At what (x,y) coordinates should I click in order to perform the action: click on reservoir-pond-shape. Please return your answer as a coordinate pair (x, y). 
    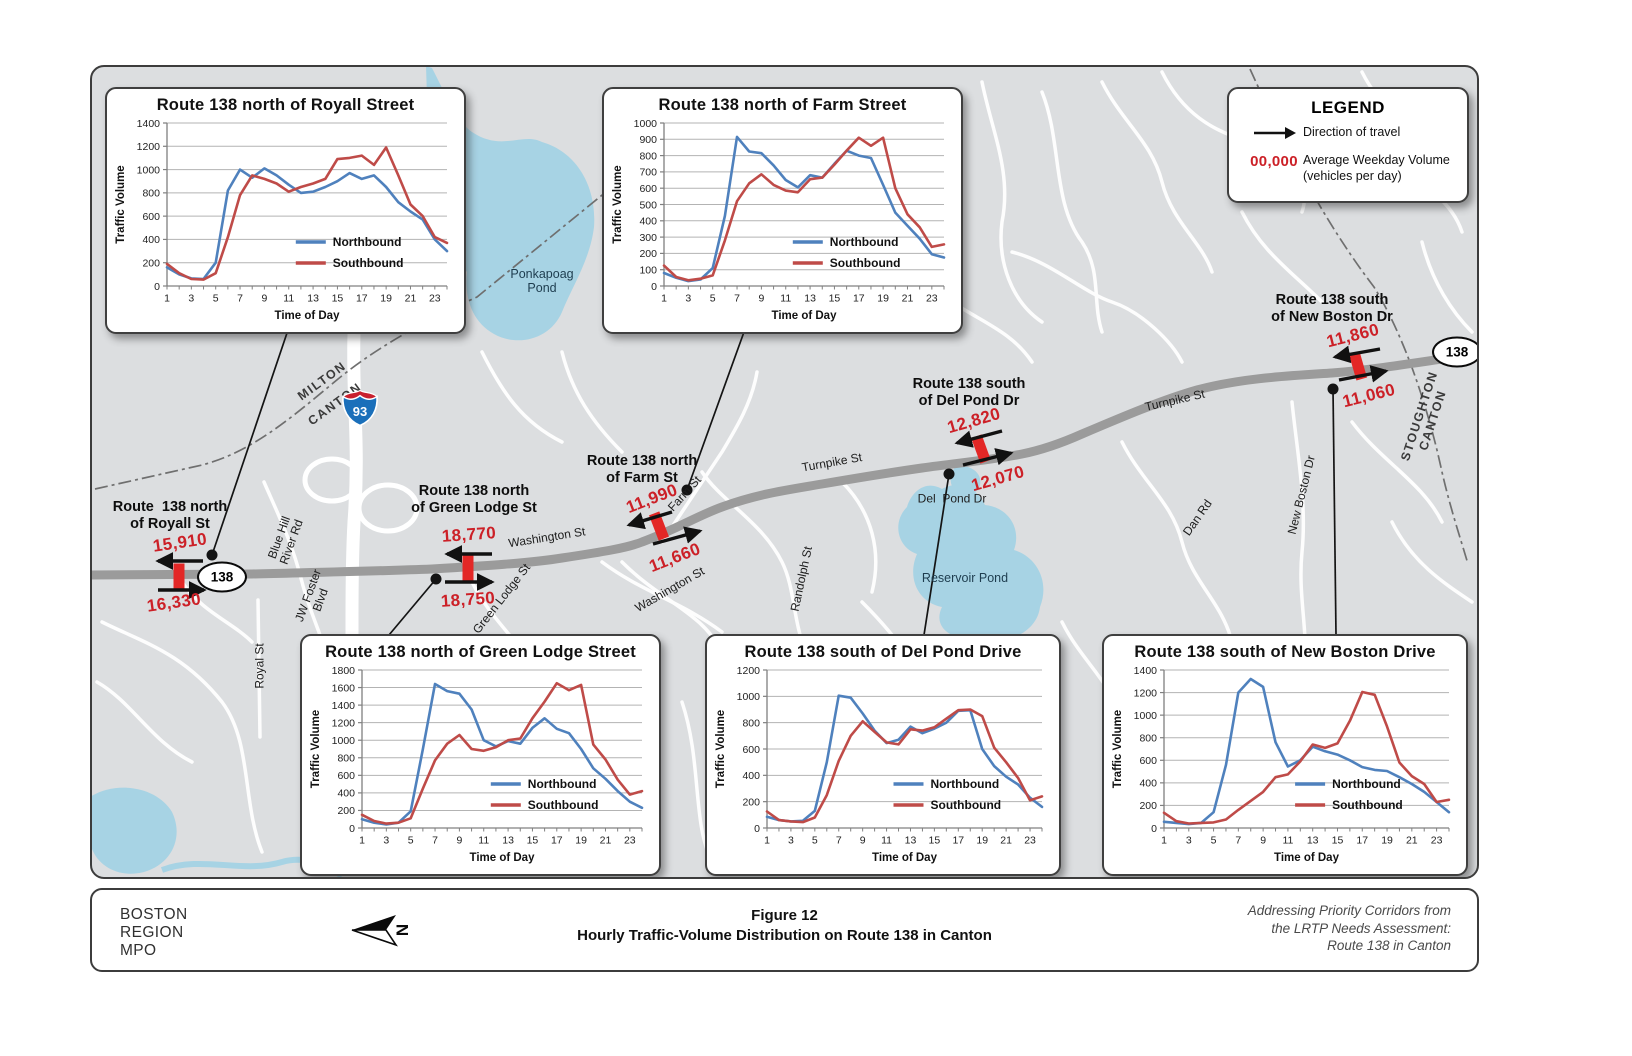
    Looking at the image, I should click on (971, 563).